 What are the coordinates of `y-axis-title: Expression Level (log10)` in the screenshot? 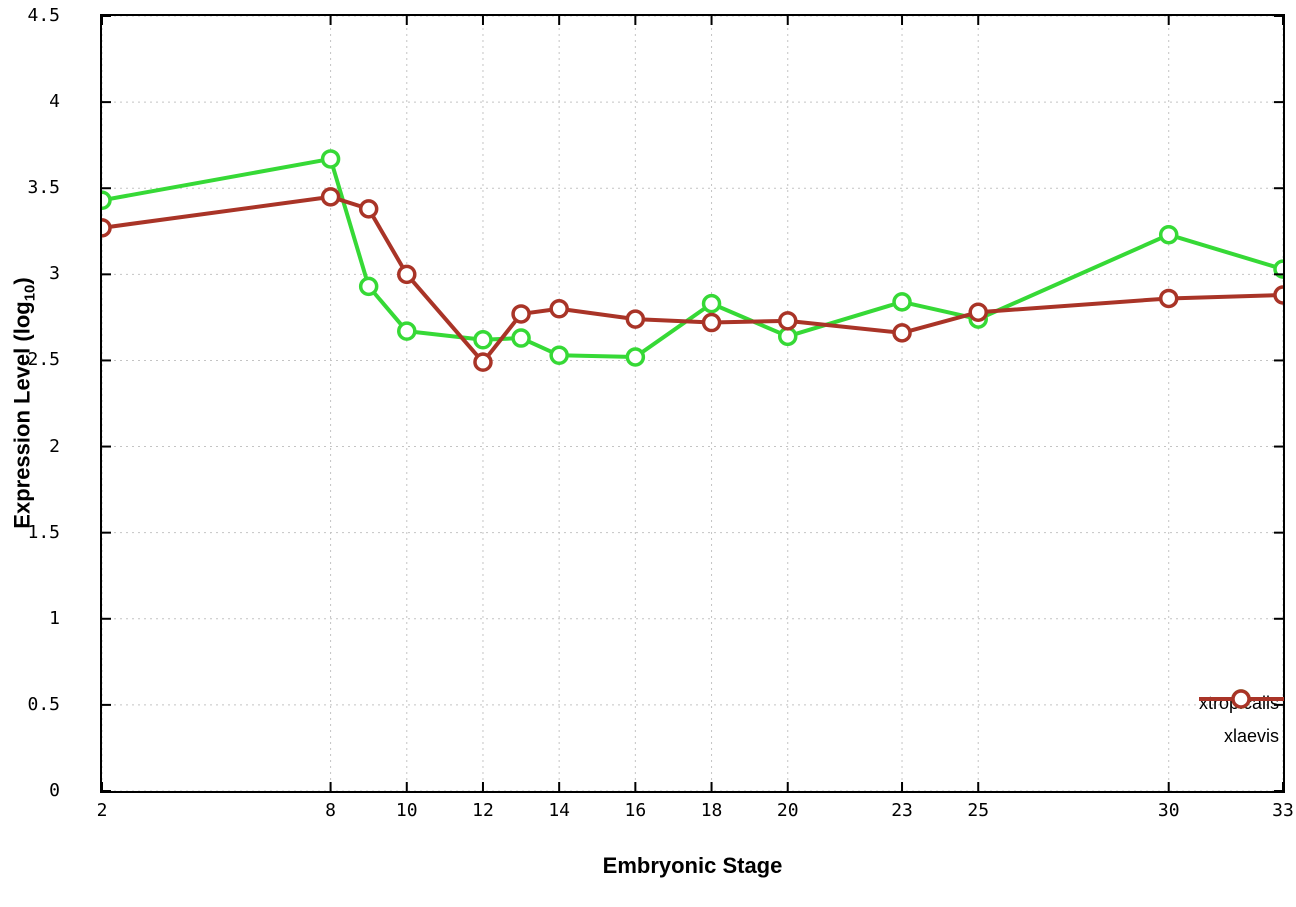 It's located at (23, 402).